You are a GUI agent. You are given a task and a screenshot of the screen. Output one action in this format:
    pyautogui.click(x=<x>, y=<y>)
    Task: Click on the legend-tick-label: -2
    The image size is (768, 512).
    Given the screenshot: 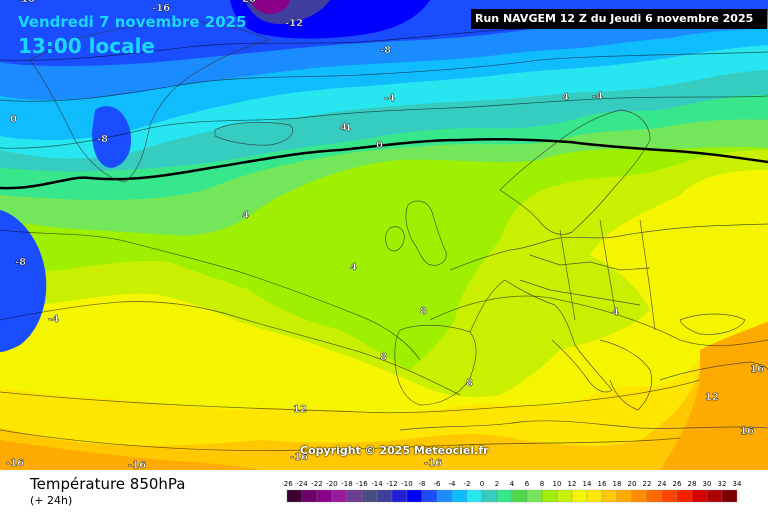 What is the action you would take?
    pyautogui.click(x=467, y=484)
    